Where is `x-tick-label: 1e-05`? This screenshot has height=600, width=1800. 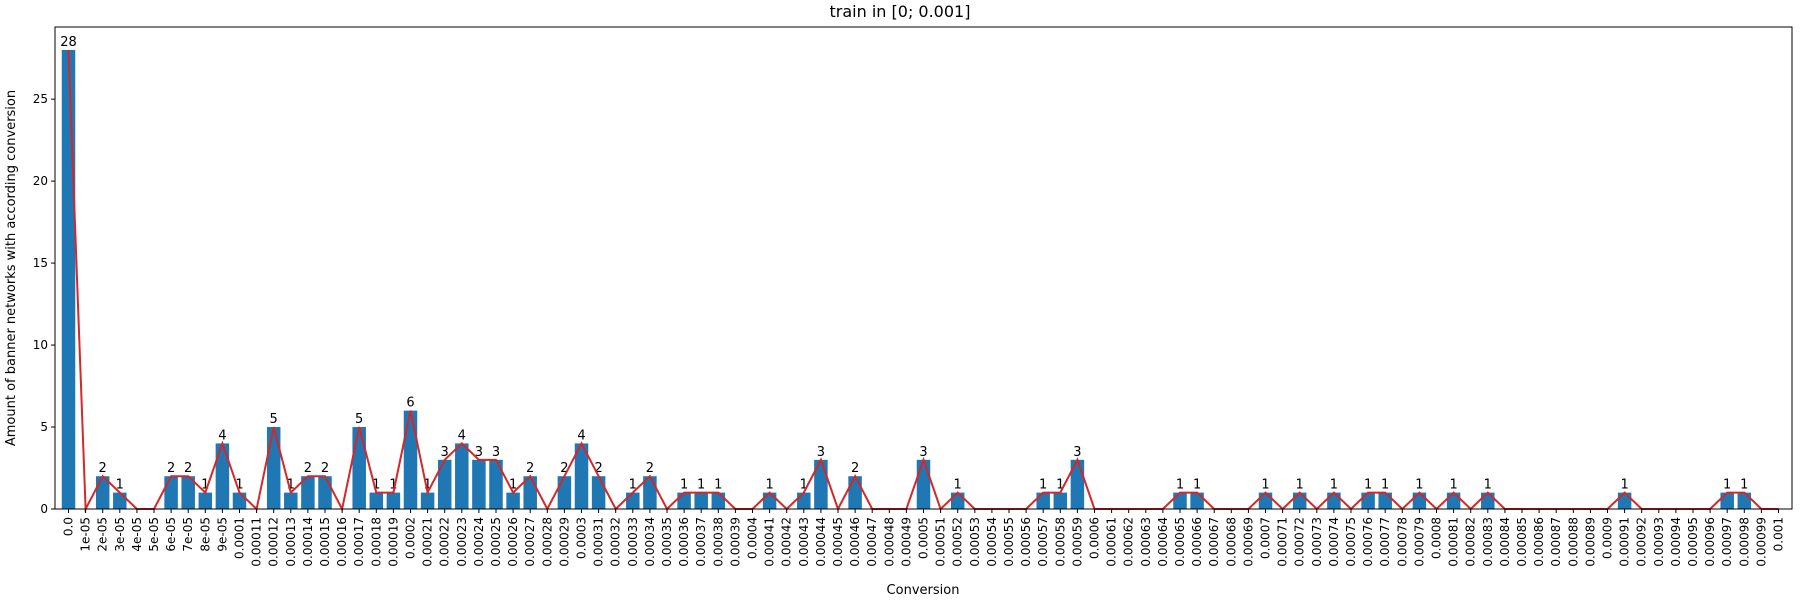 x-tick-label: 1e-05 is located at coordinates (86, 534).